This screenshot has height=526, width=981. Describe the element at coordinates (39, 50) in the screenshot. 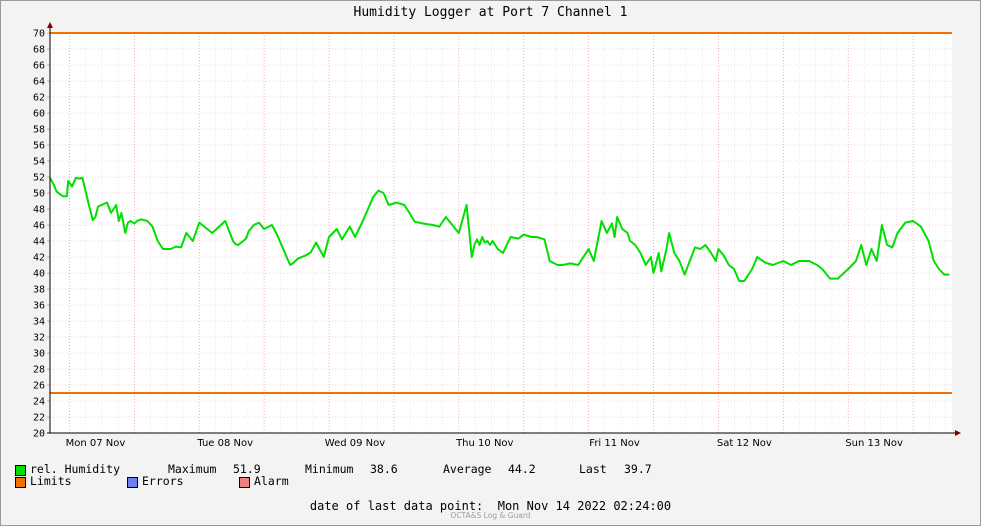

I see `y-tick-label: 68` at that location.